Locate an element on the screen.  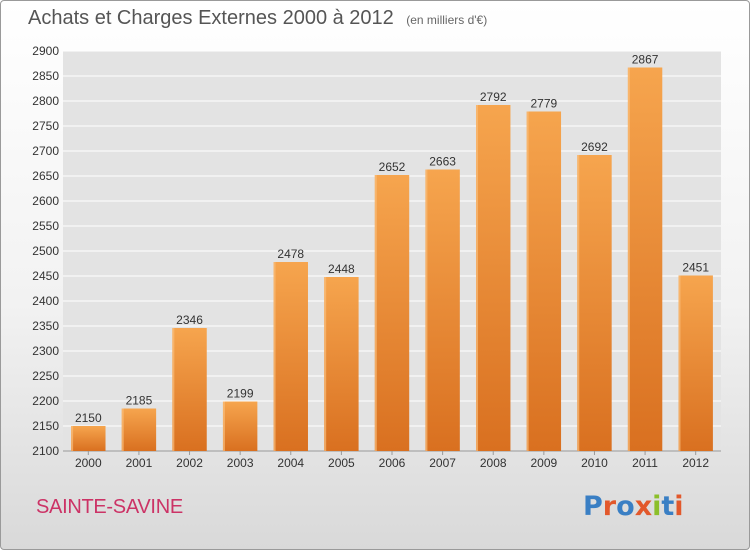
x-tick-label: 2009 is located at coordinates (543, 463).